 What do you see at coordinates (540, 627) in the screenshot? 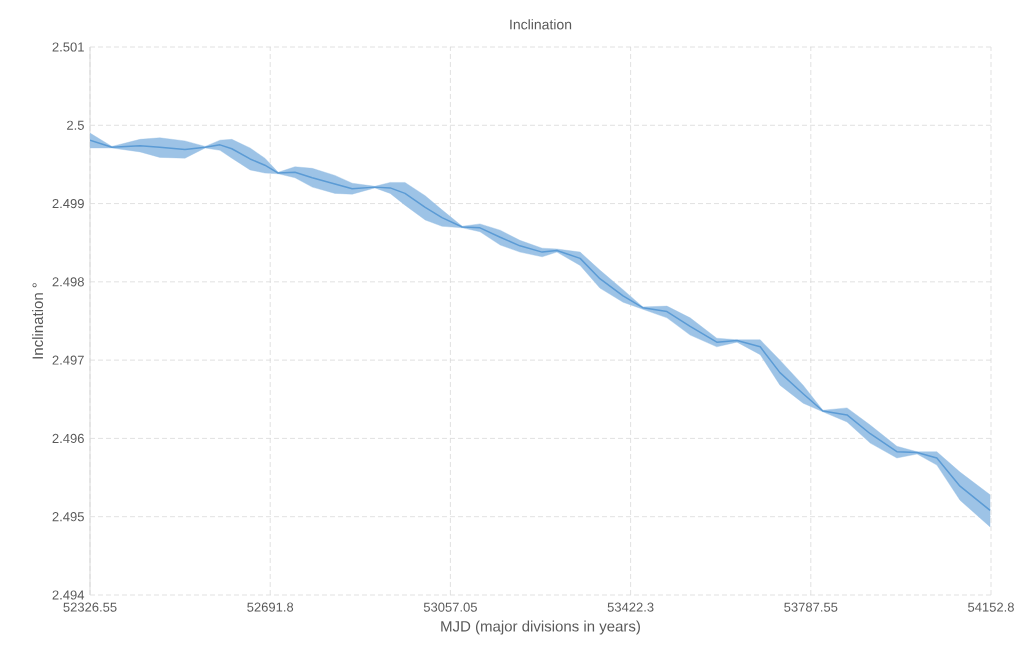
I see `x-axis-title: MJD (major divisions in years)` at bounding box center [540, 627].